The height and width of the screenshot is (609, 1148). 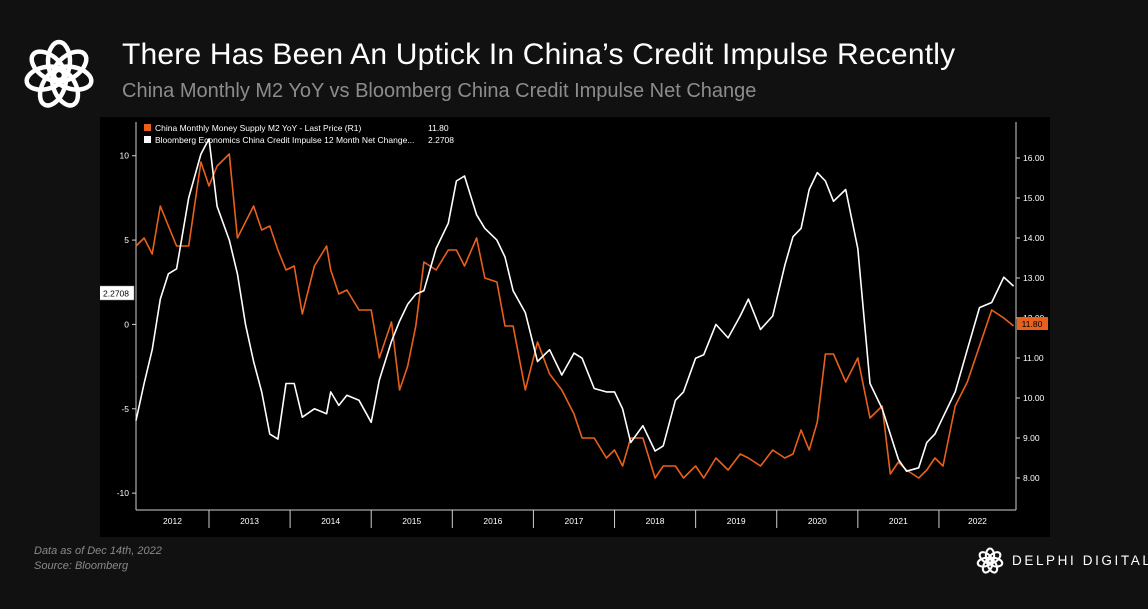 I want to click on x-tick-label: 2017, so click(x=574, y=521).